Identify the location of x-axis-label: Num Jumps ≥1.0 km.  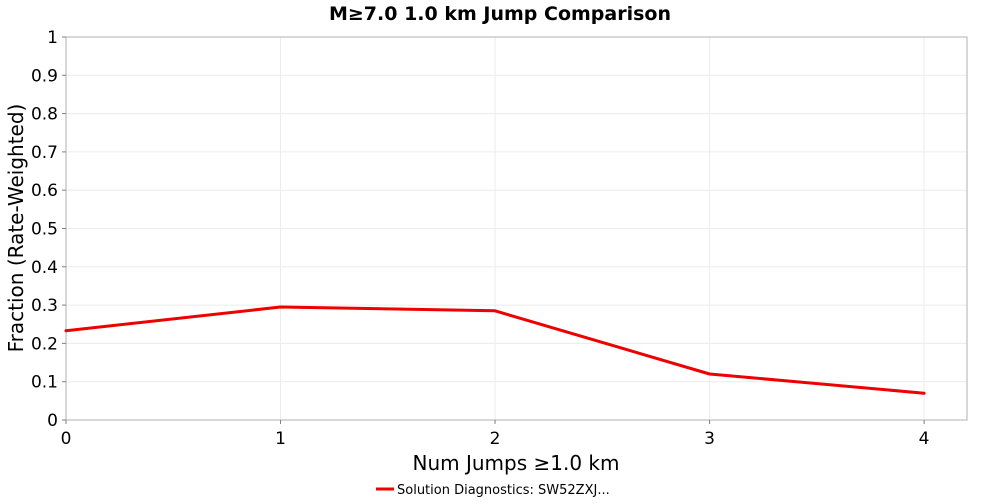
(516, 463).